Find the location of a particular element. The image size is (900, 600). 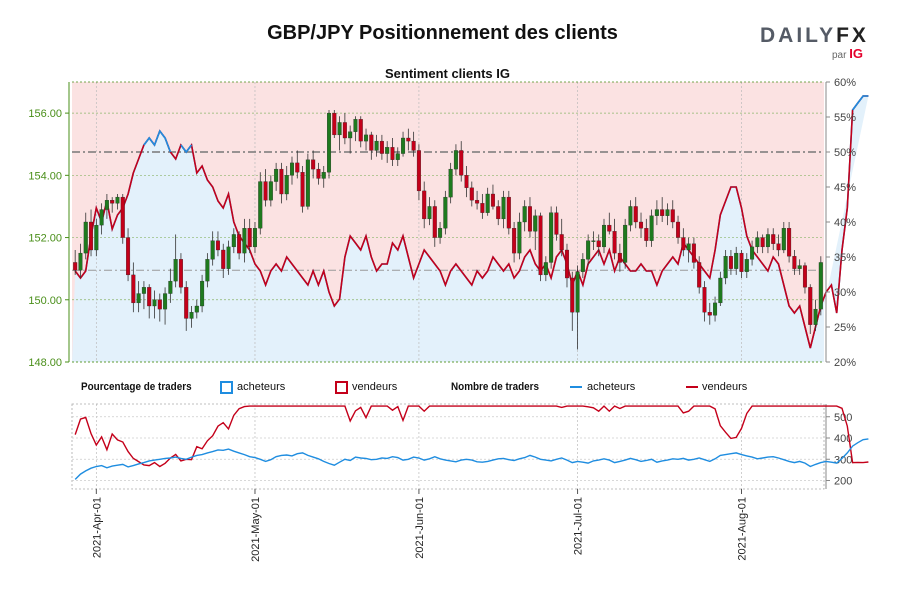

price-tick-label: 154.00 is located at coordinates (45, 176).